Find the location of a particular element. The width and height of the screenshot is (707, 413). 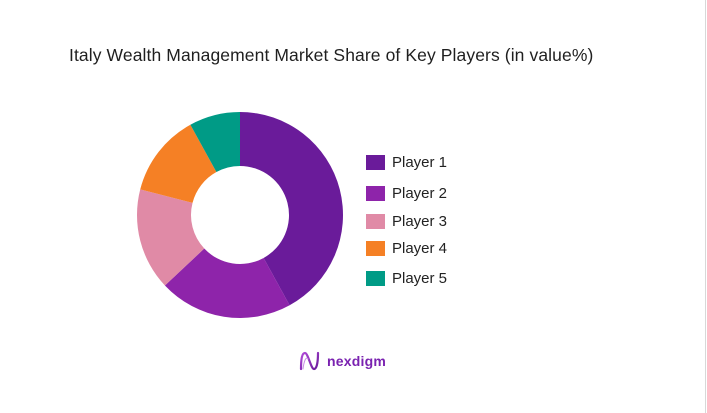

legend-item-player-1: Player 1 is located at coordinates (406, 162).